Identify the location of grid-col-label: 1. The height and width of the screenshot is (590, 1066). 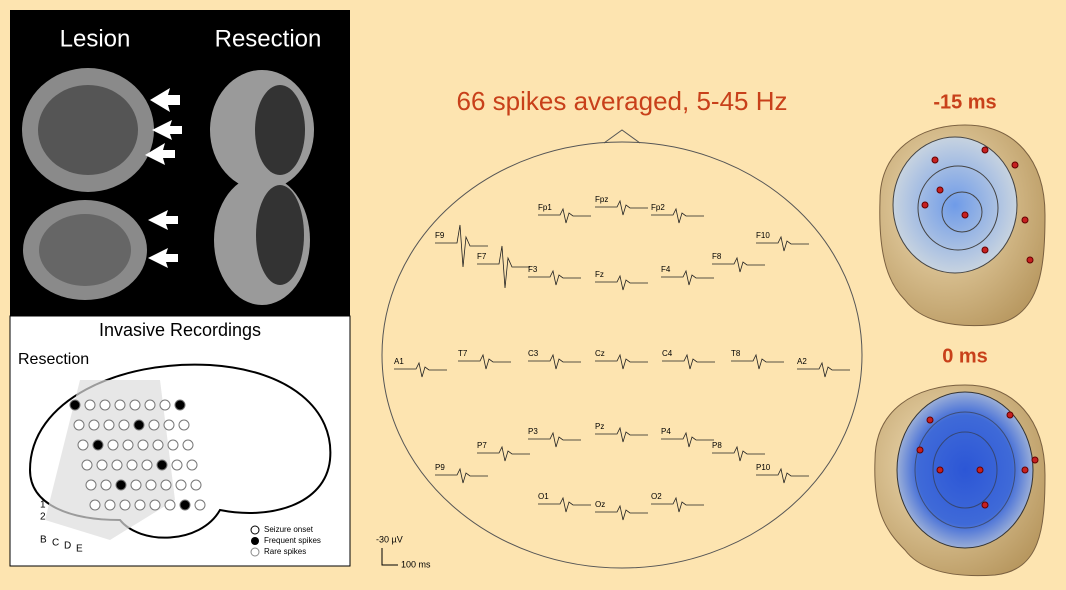
(43, 505).